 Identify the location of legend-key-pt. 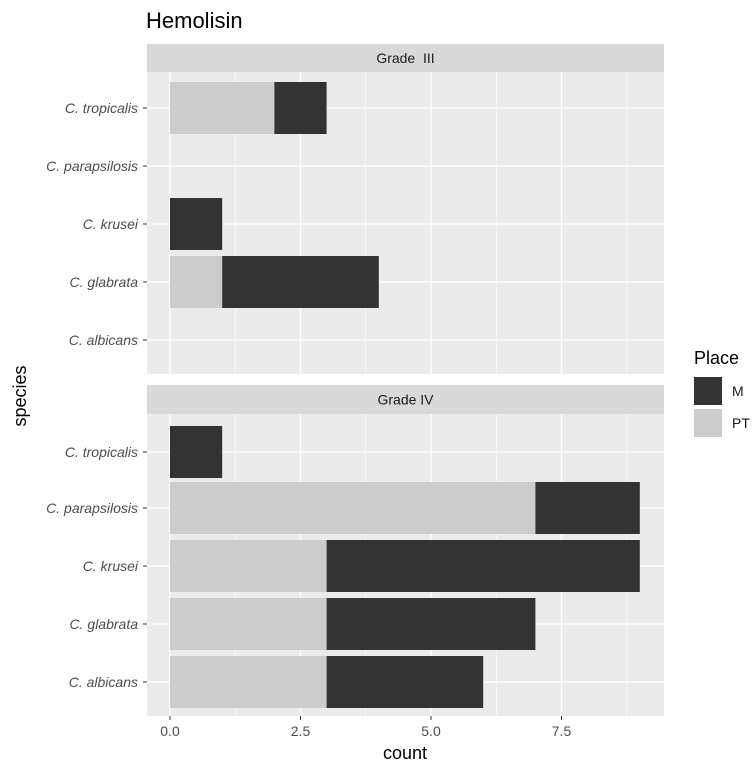
(708, 423).